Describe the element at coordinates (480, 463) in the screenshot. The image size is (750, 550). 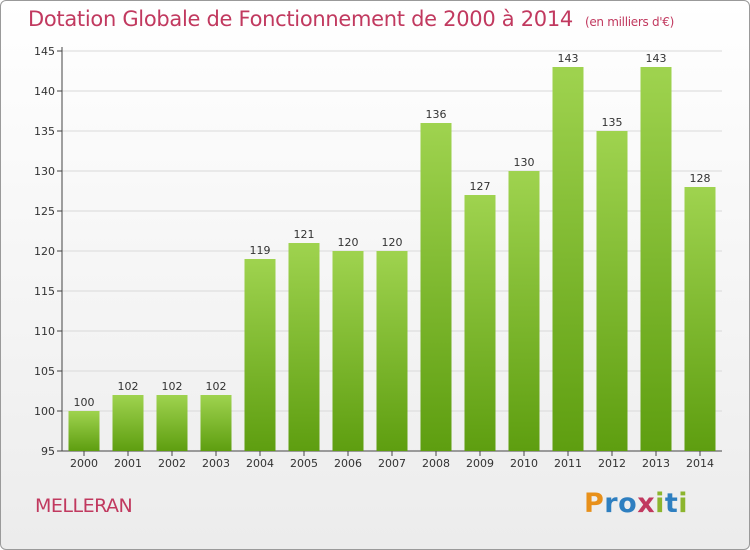
I see `xtick-label-2009: 2009` at that location.